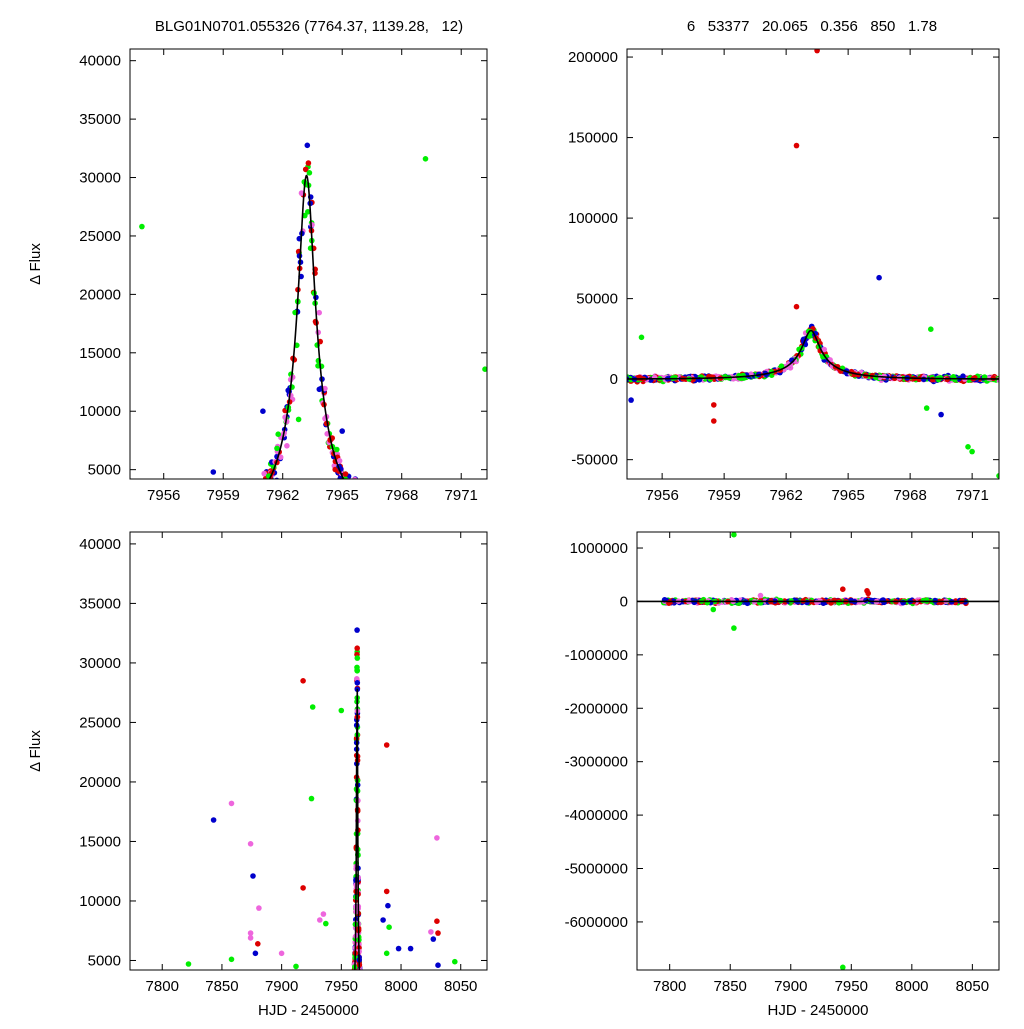 The height and width of the screenshot is (1029, 1024). I want to click on x-tick-label: 8050, so click(460, 986).